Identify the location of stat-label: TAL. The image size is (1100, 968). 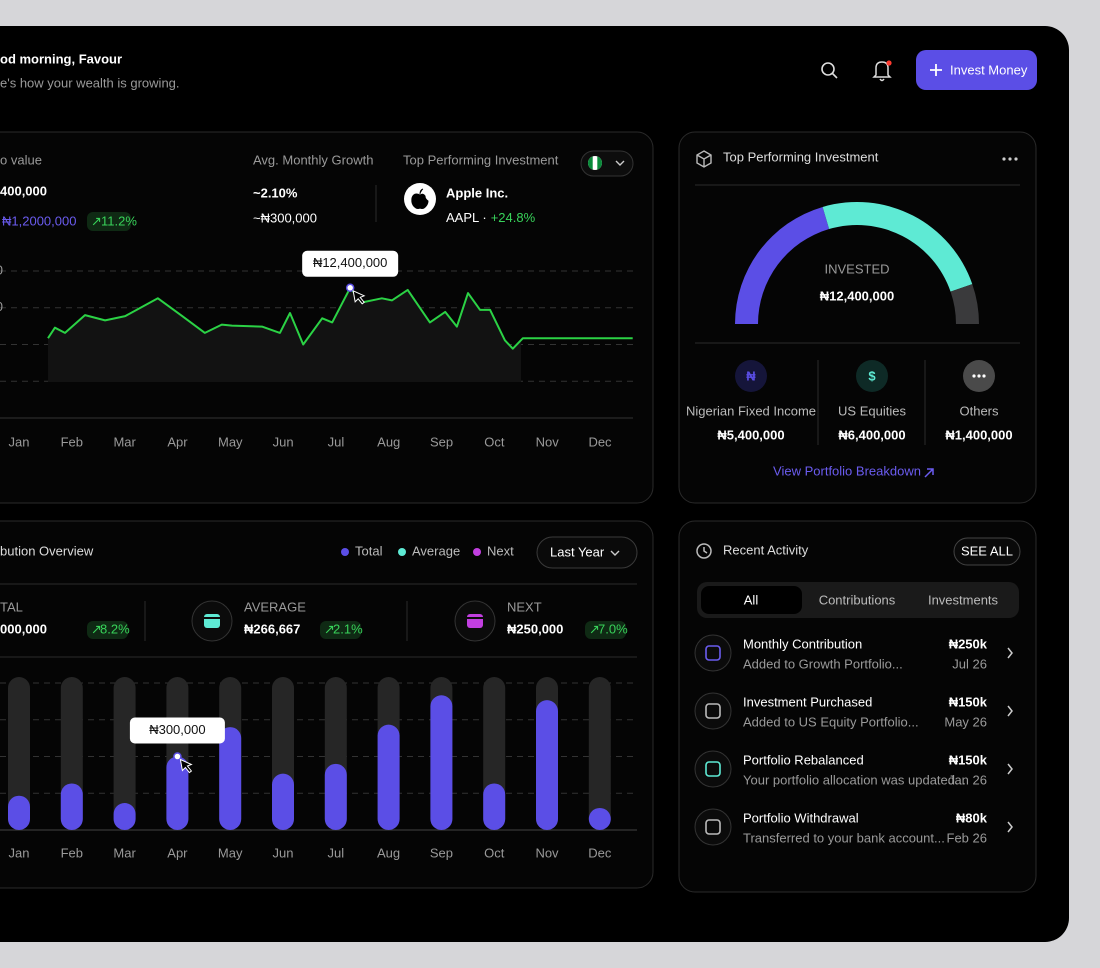
(11, 606).